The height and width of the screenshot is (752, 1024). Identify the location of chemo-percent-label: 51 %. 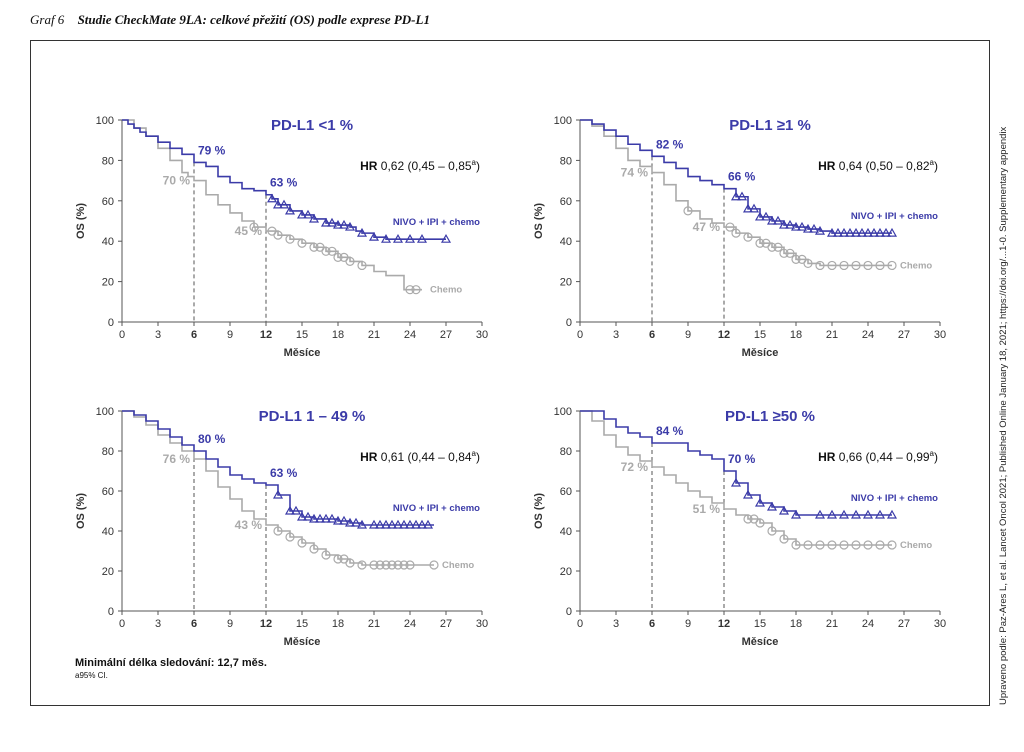
(707, 509).